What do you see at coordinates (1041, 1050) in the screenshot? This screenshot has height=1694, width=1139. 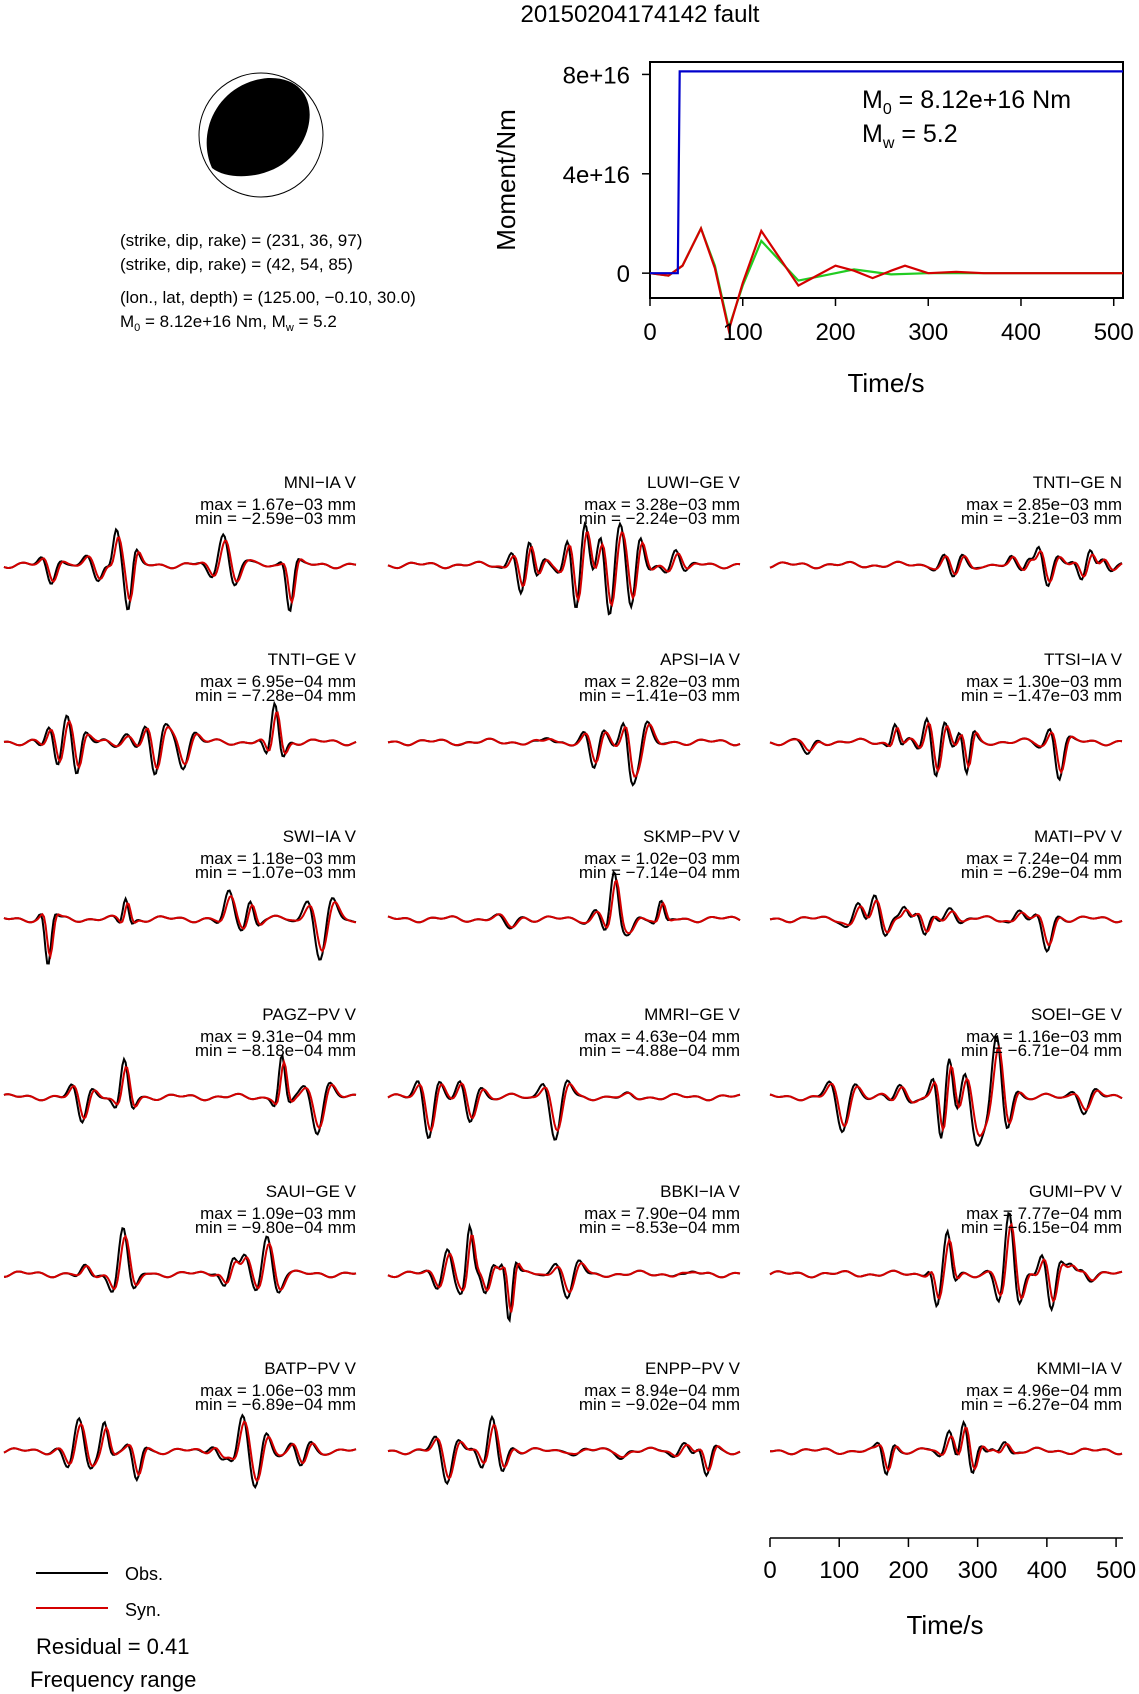 I see `station-min: min = −6.71e−04 mm` at bounding box center [1041, 1050].